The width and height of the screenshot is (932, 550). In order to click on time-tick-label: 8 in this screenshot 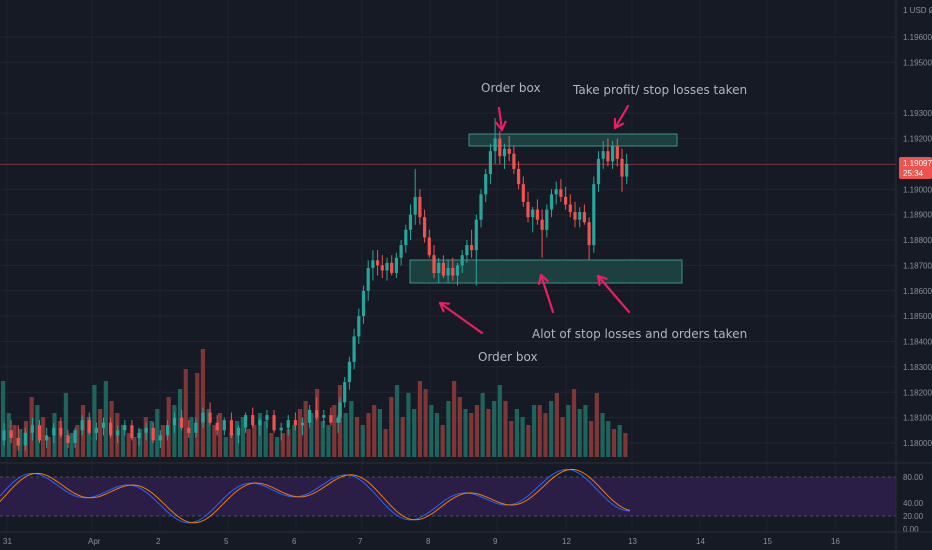, I will do `click(428, 541)`.